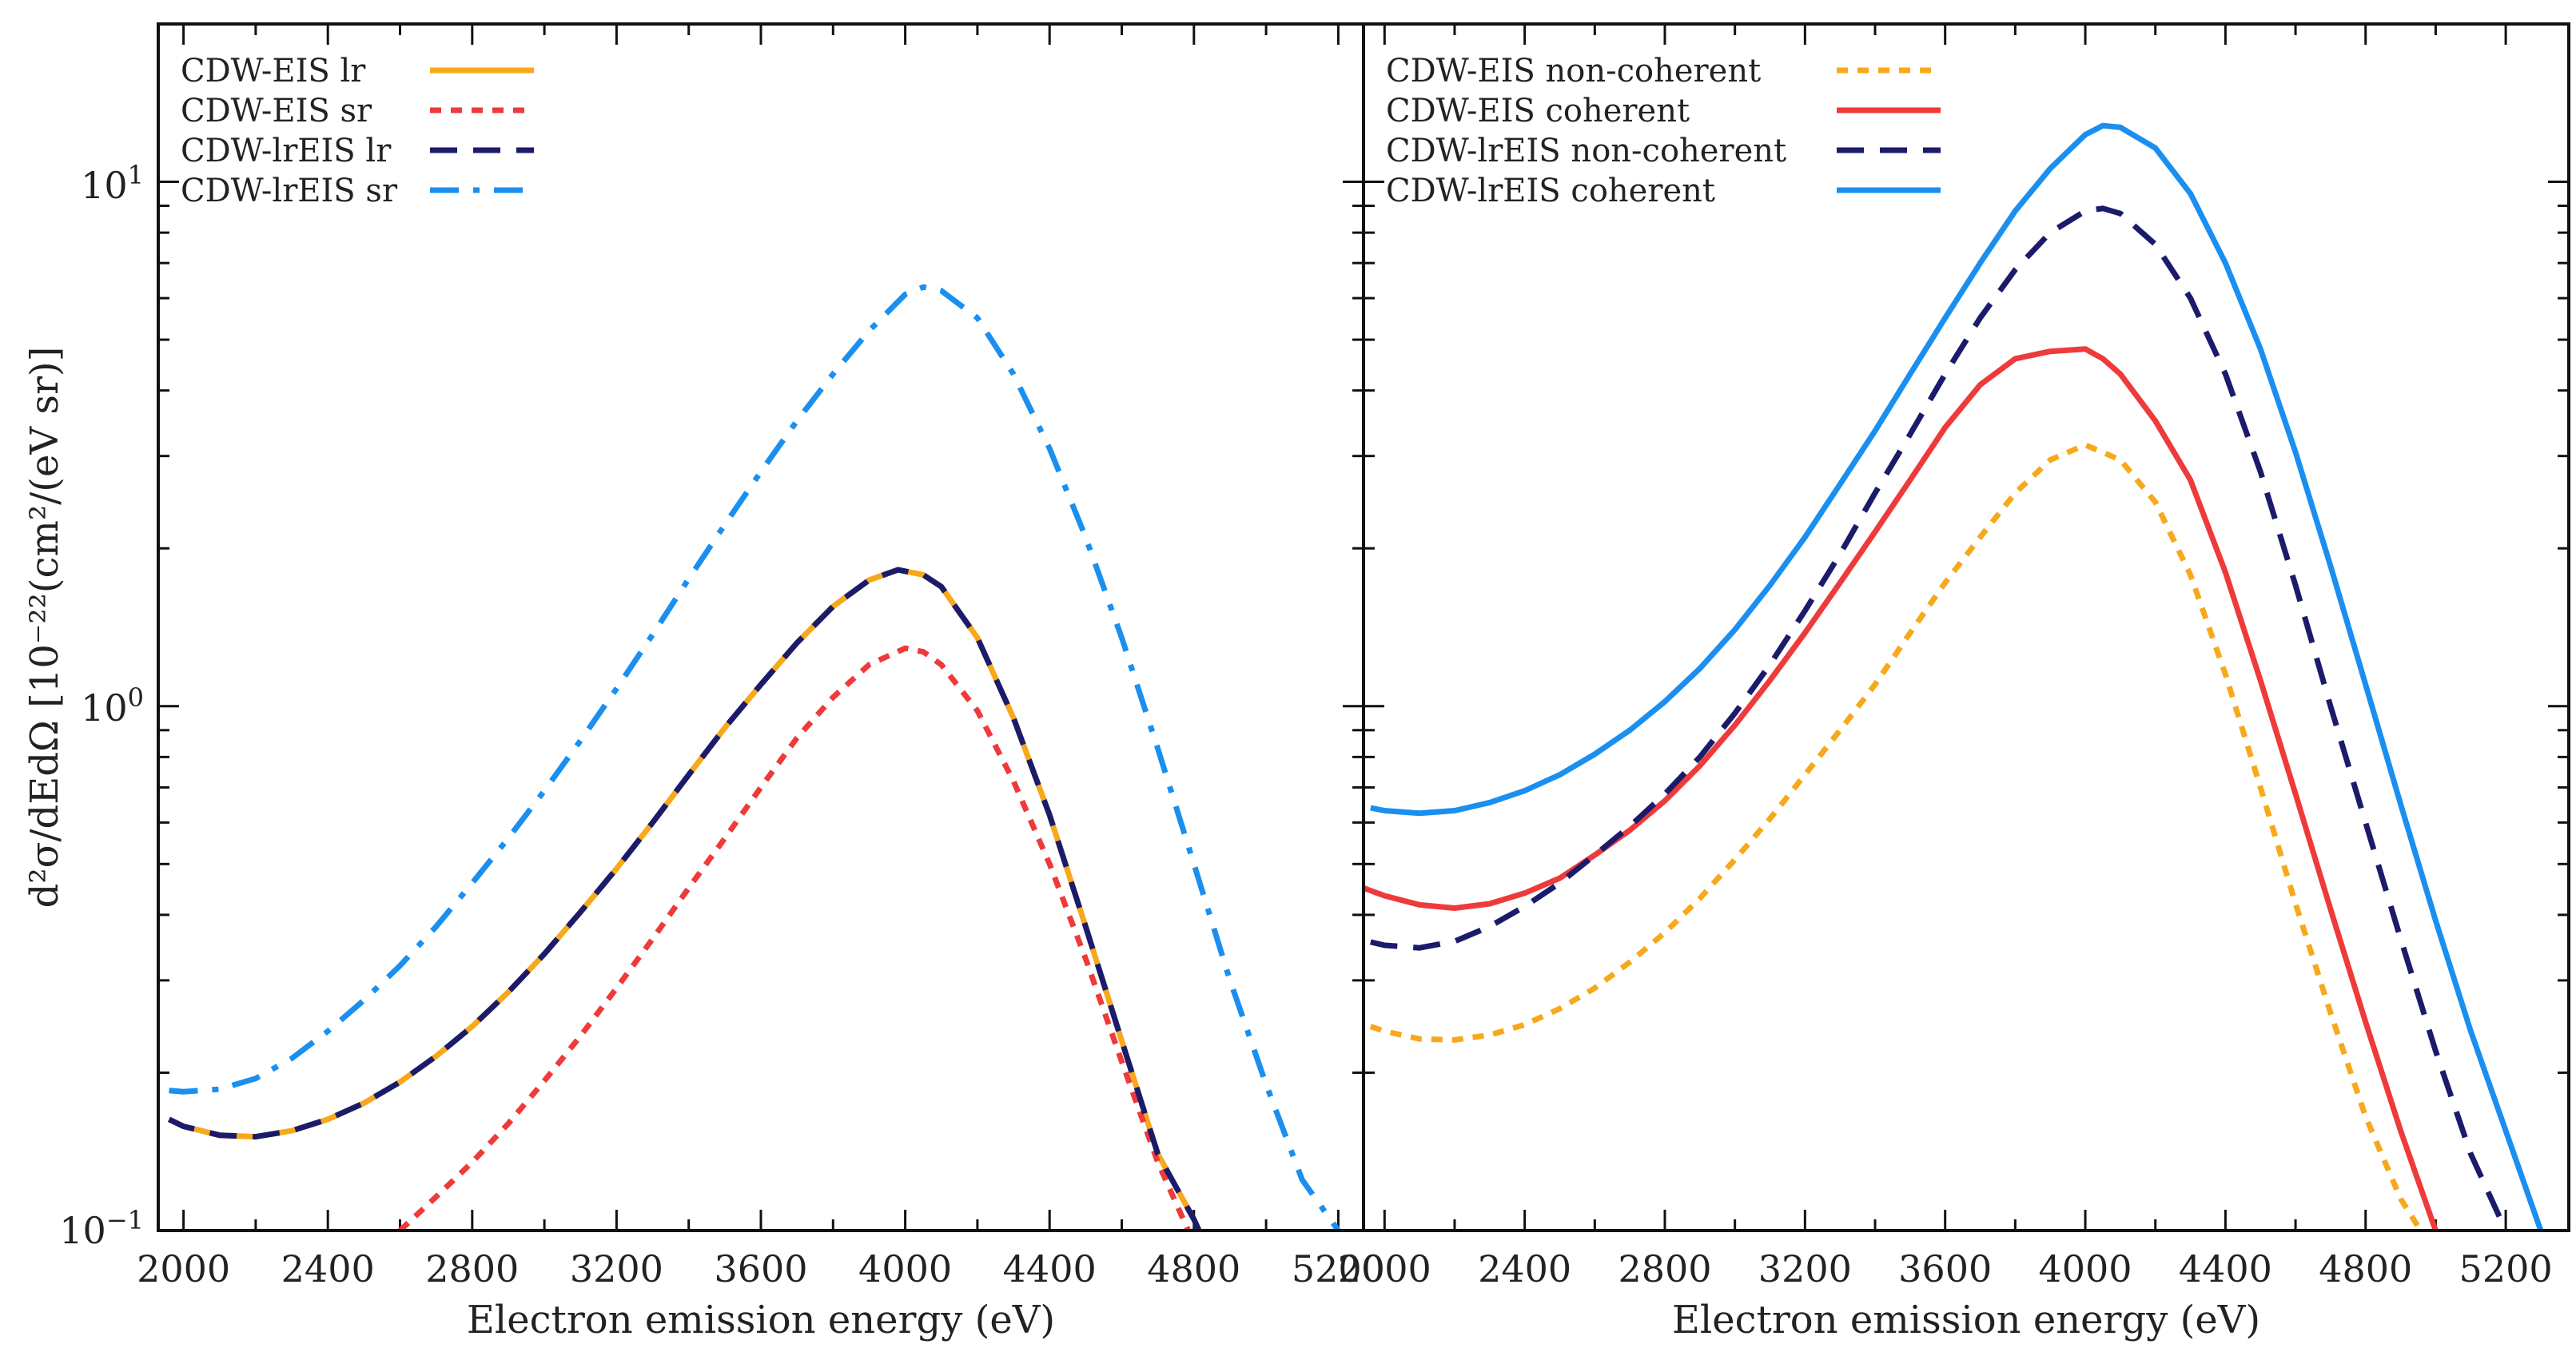 The height and width of the screenshot is (1356, 2576). What do you see at coordinates (1538, 111) in the screenshot?
I see `legend-label: CDW-EIS coherent` at bounding box center [1538, 111].